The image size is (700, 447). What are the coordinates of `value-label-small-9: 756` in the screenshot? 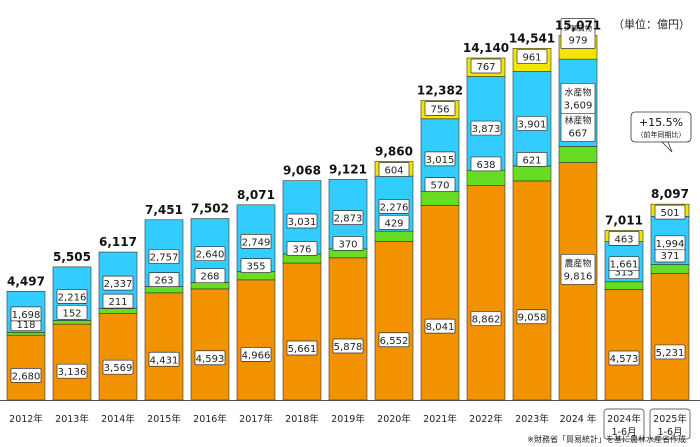 It's located at (439, 110).